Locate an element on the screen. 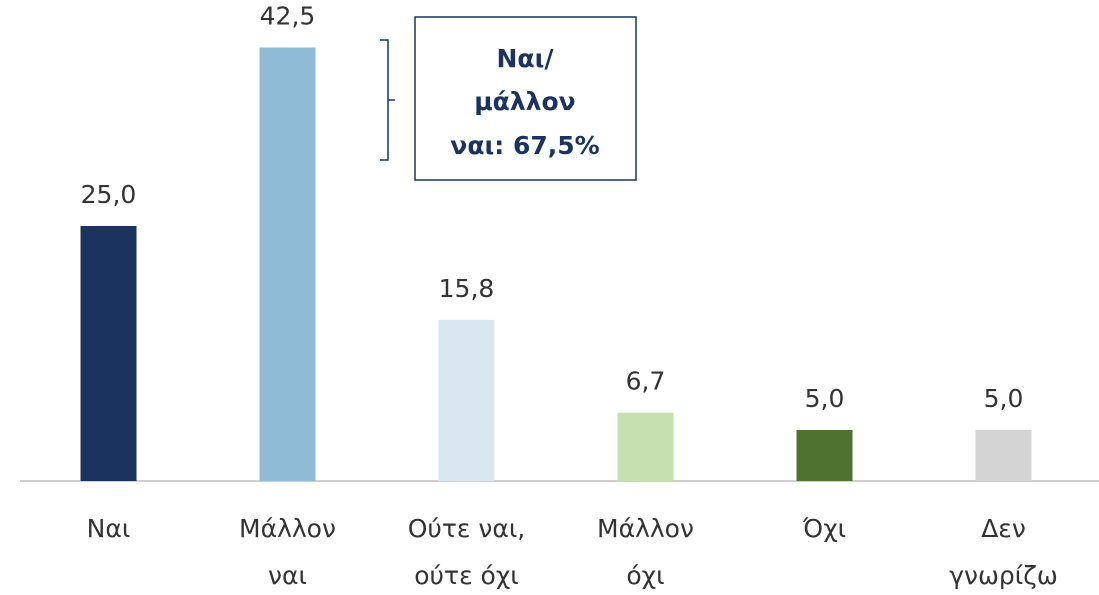 The image size is (1099, 595). data-label: 15,8 is located at coordinates (467, 288).